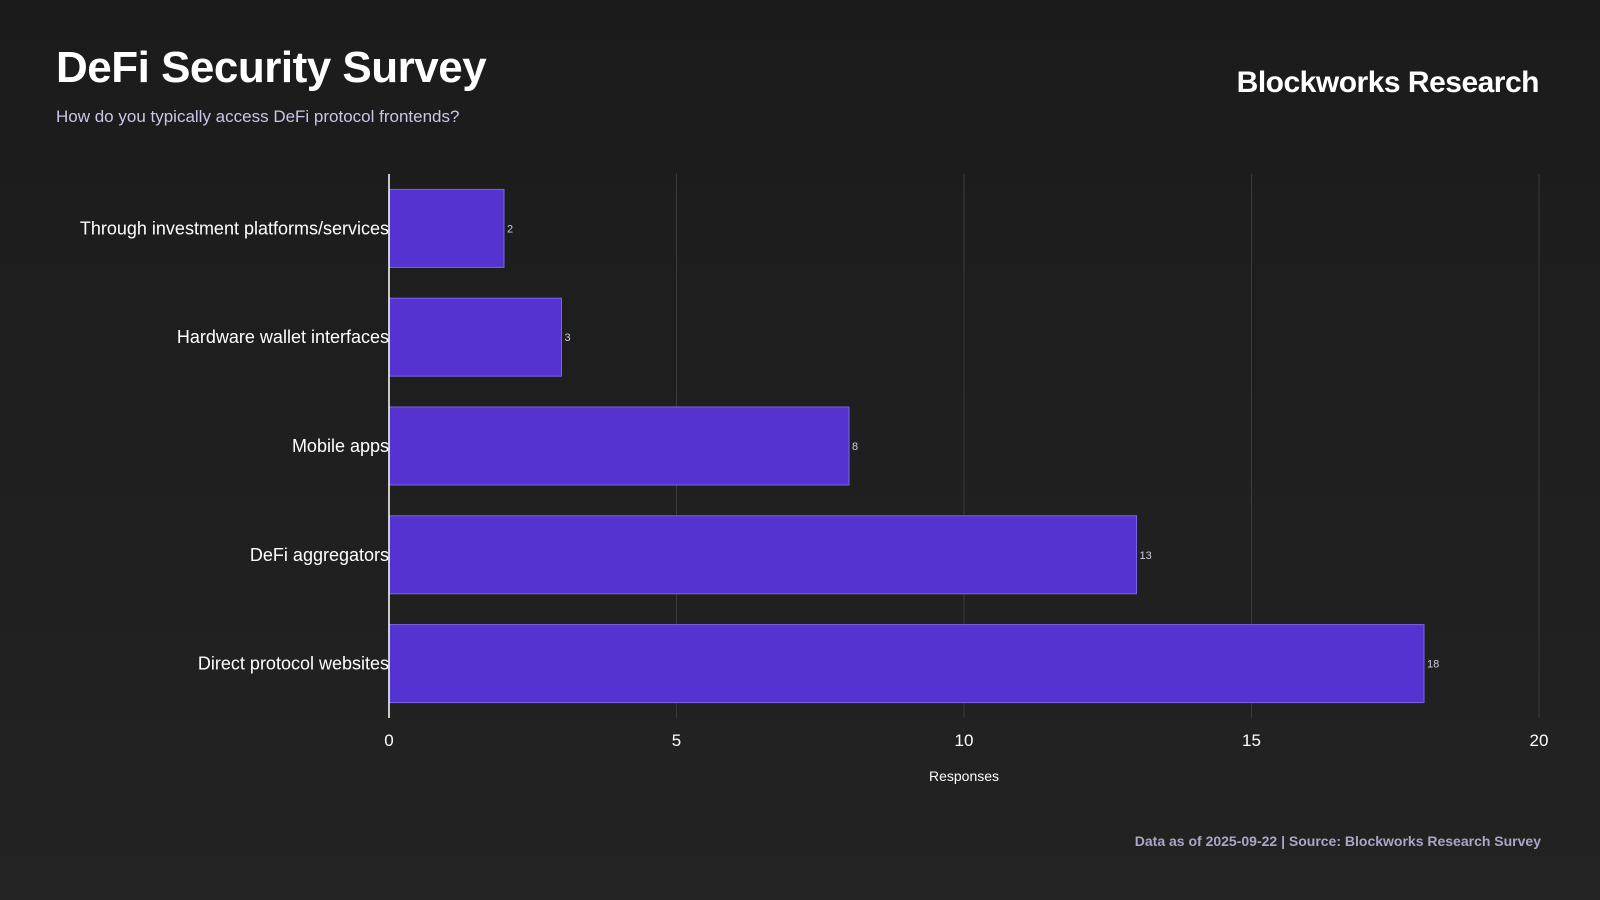 The width and height of the screenshot is (1600, 900). What do you see at coordinates (1433, 665) in the screenshot?
I see `data-label: 18` at bounding box center [1433, 665].